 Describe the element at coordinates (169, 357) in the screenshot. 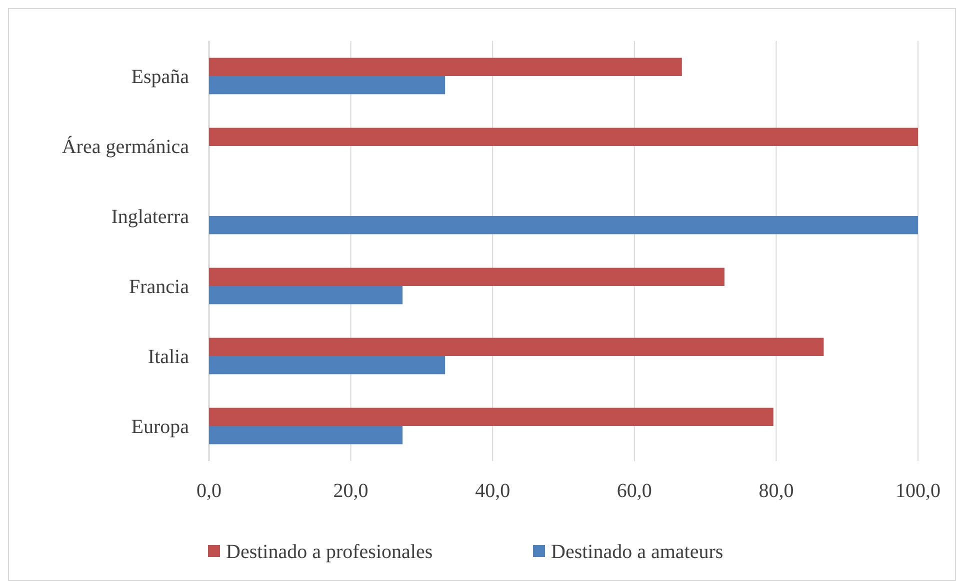

I see `y-tick-label: Italia` at that location.